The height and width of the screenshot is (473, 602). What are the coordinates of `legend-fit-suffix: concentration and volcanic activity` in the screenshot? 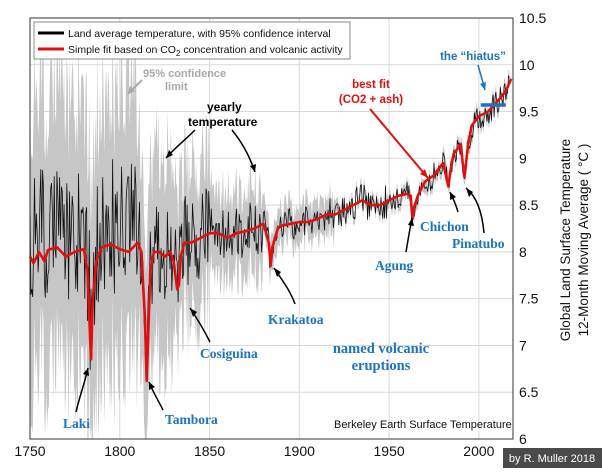 It's located at (261, 50).